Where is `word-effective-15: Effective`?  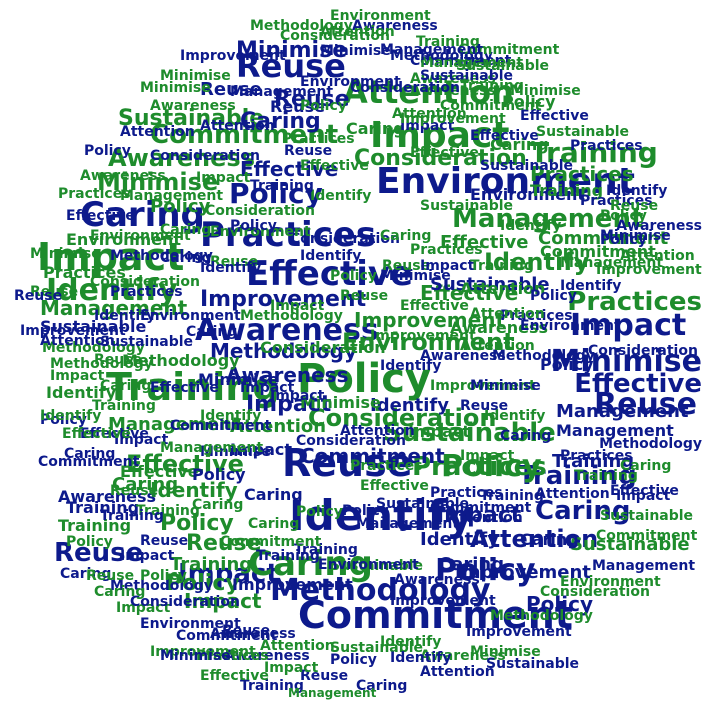 word-effective-15: Effective is located at coordinates (96, 434).